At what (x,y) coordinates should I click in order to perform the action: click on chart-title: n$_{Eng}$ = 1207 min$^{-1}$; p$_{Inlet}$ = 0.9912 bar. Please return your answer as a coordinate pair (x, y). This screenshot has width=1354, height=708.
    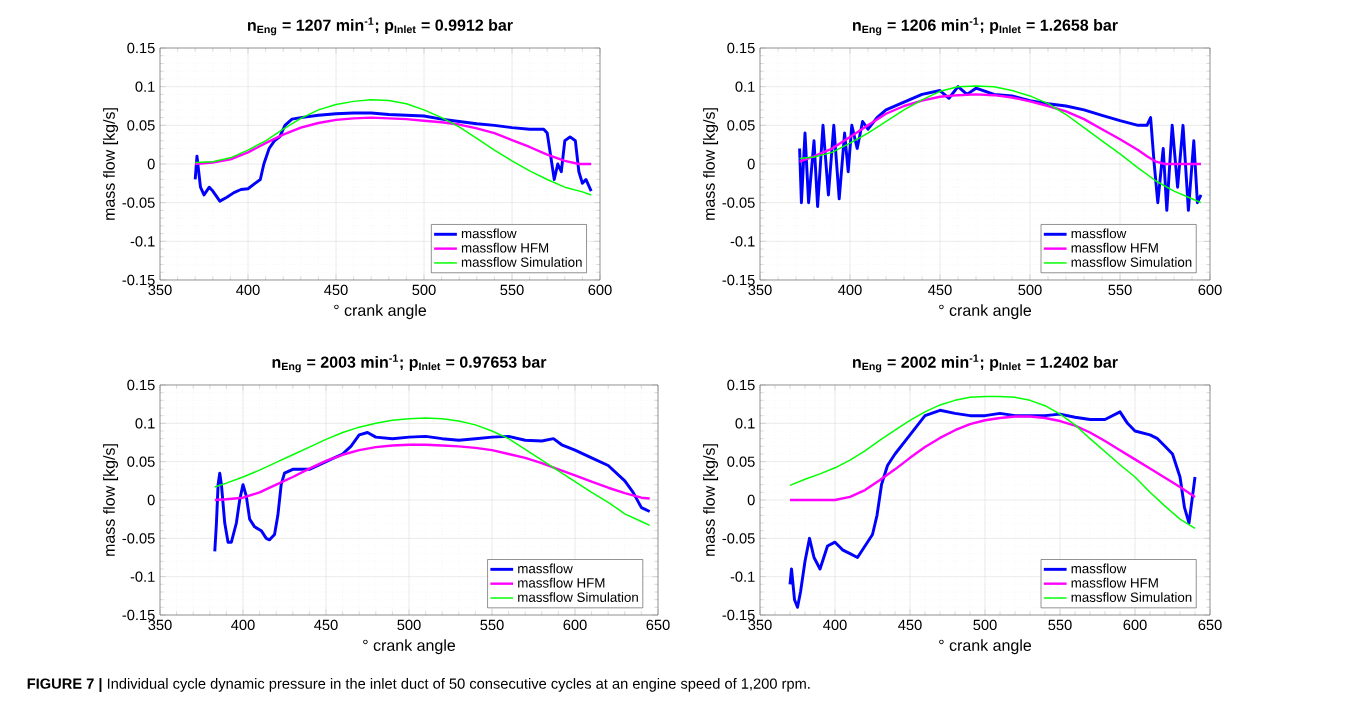
    Looking at the image, I should click on (380, 26).